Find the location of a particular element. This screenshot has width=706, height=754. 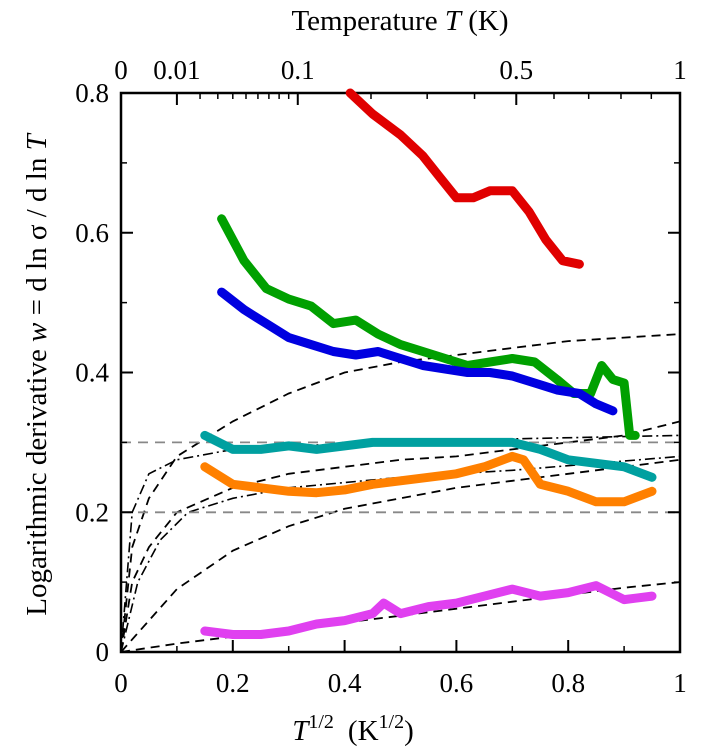

y-tick-label: 0 is located at coordinates (103, 652).